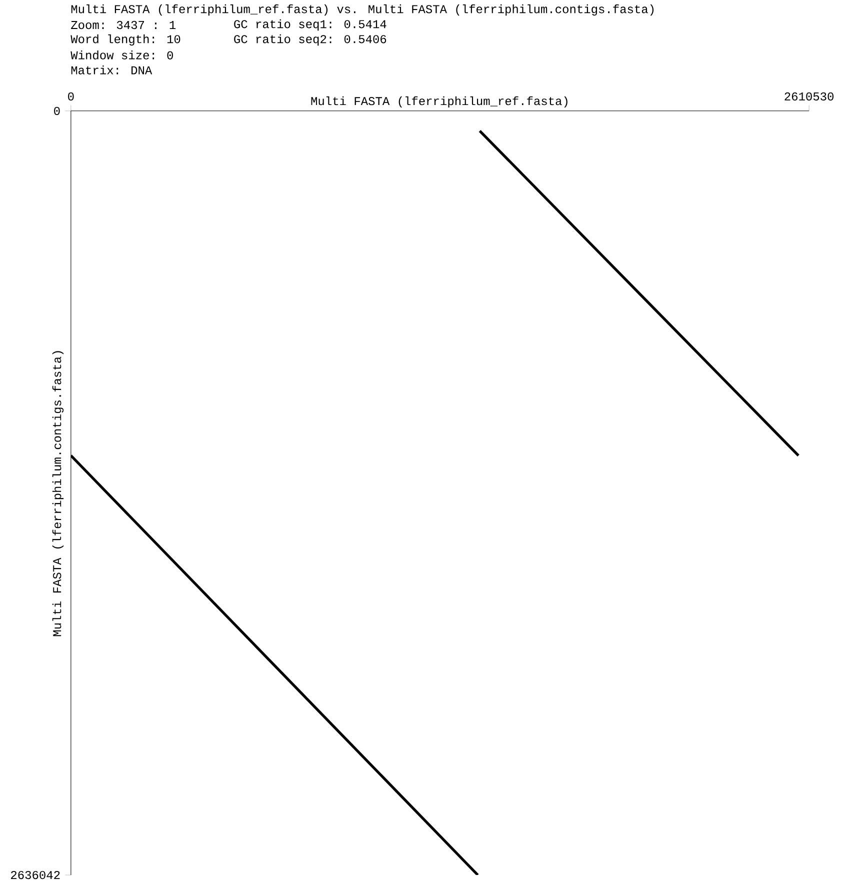 The image size is (844, 884). I want to click on text: Window size: 0, so click(121, 55).